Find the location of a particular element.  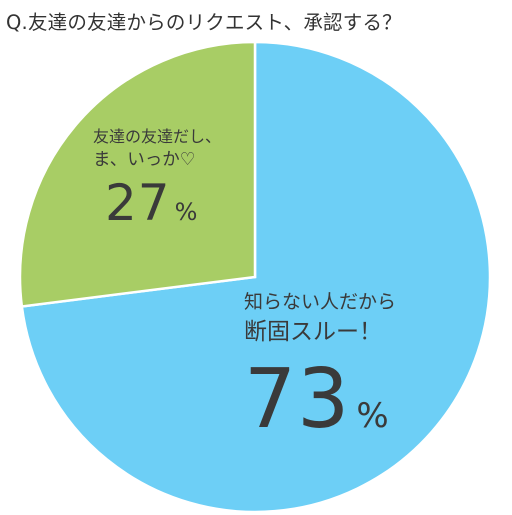

slice-label-accept: 友達の友達だし、 ま、いっか♡ 27% is located at coordinates (157, 179).